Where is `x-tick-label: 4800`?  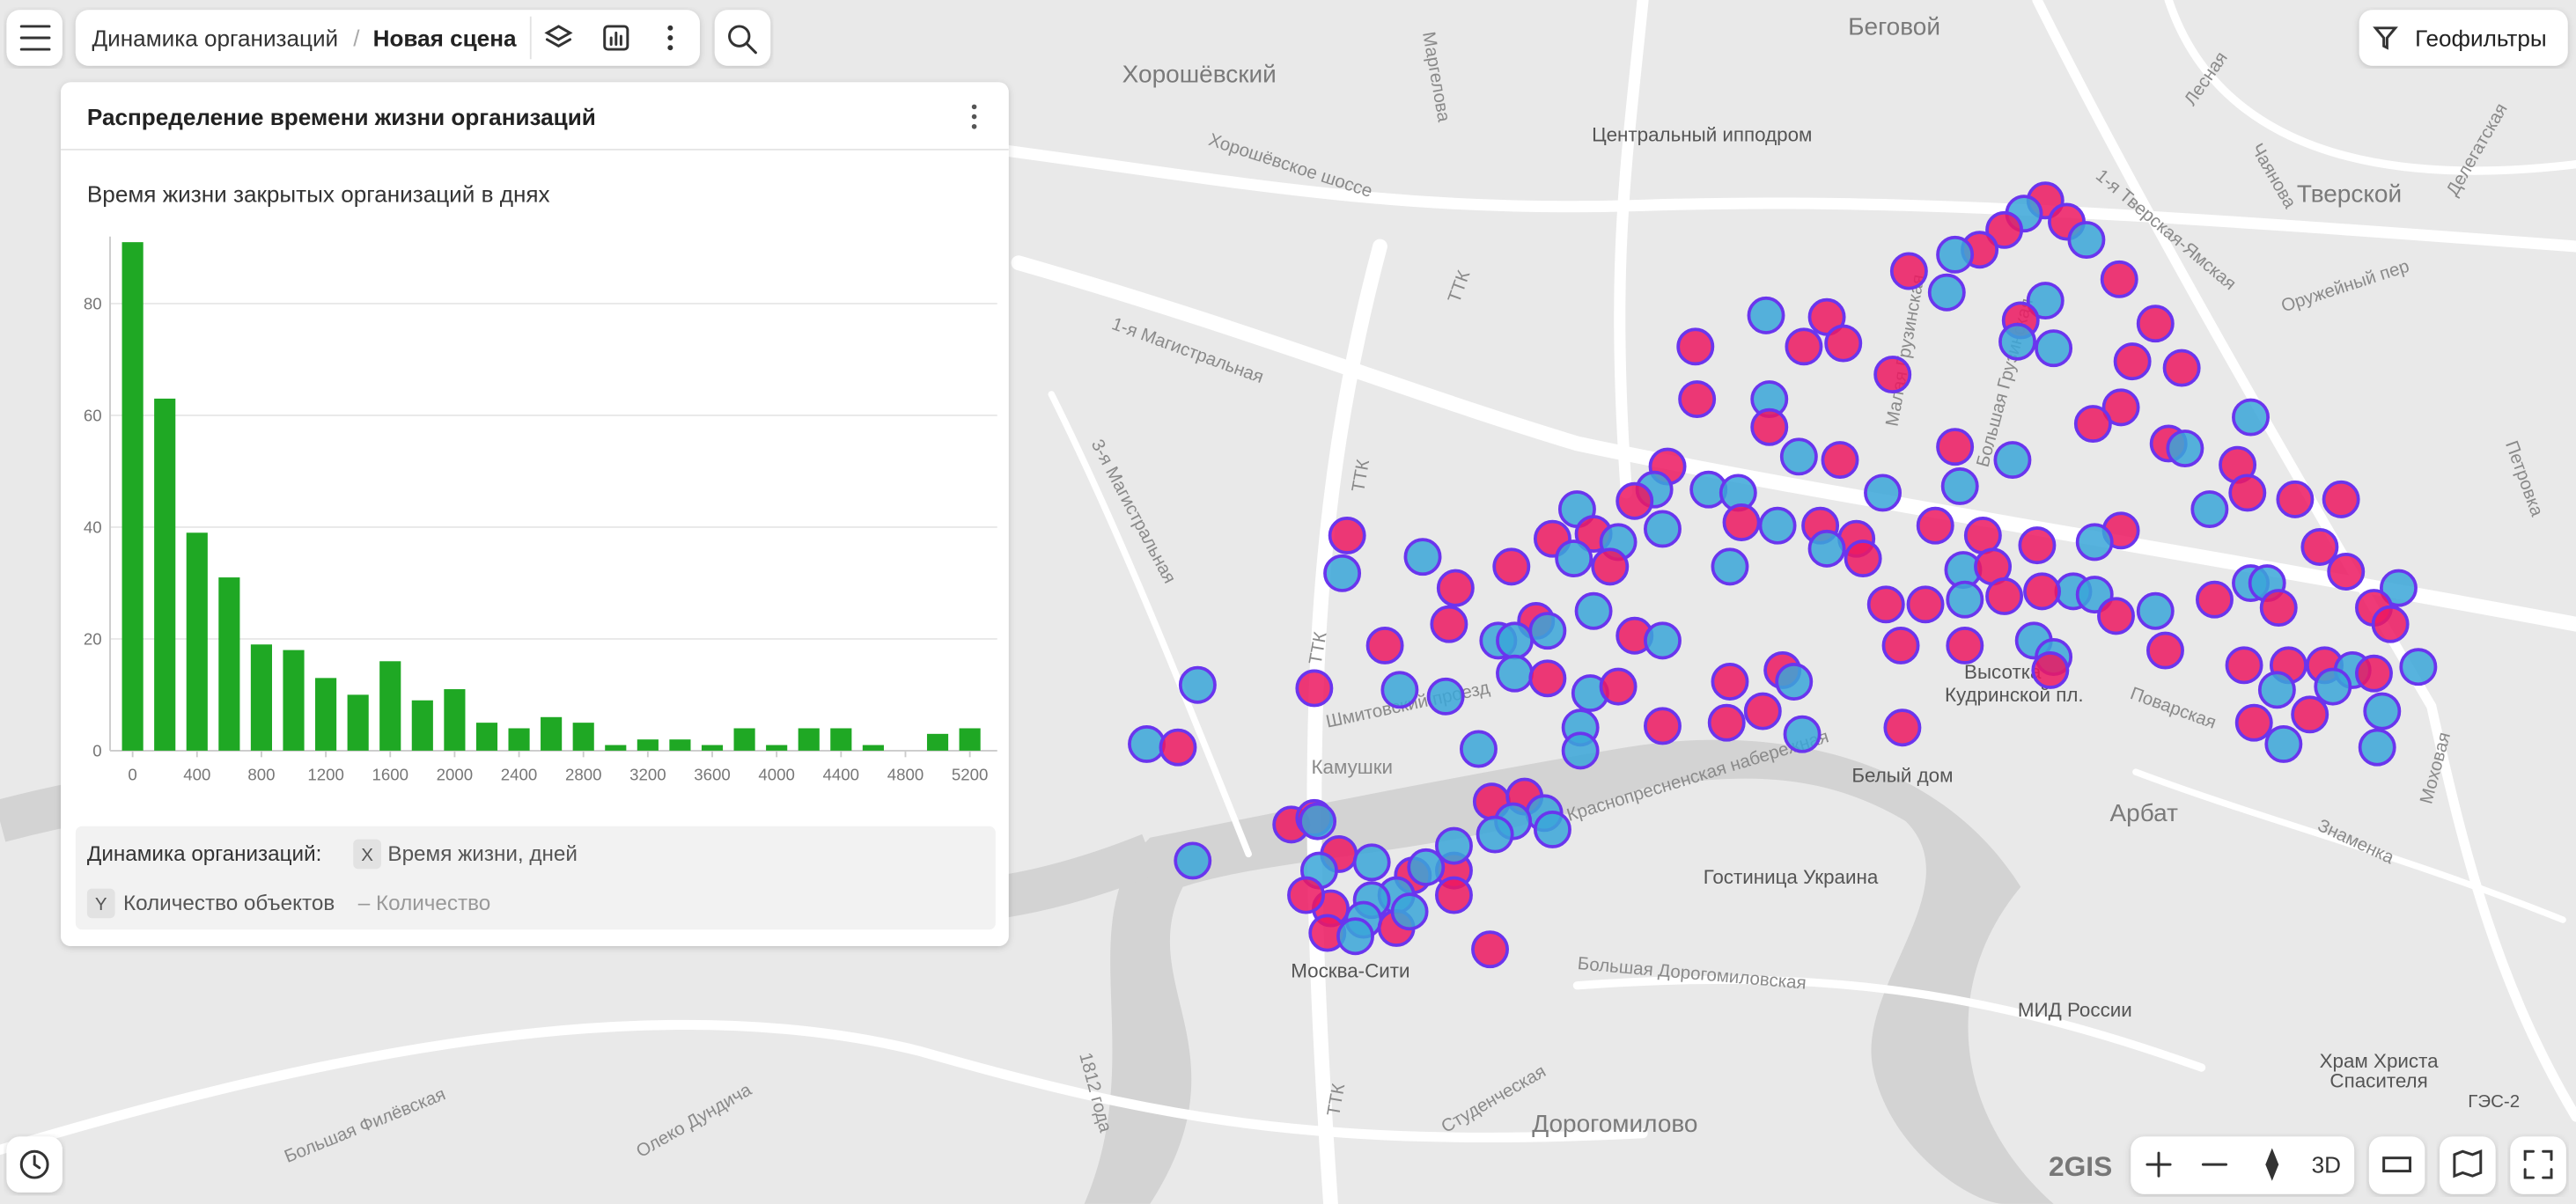
x-tick-label: 4800 is located at coordinates (905, 774).